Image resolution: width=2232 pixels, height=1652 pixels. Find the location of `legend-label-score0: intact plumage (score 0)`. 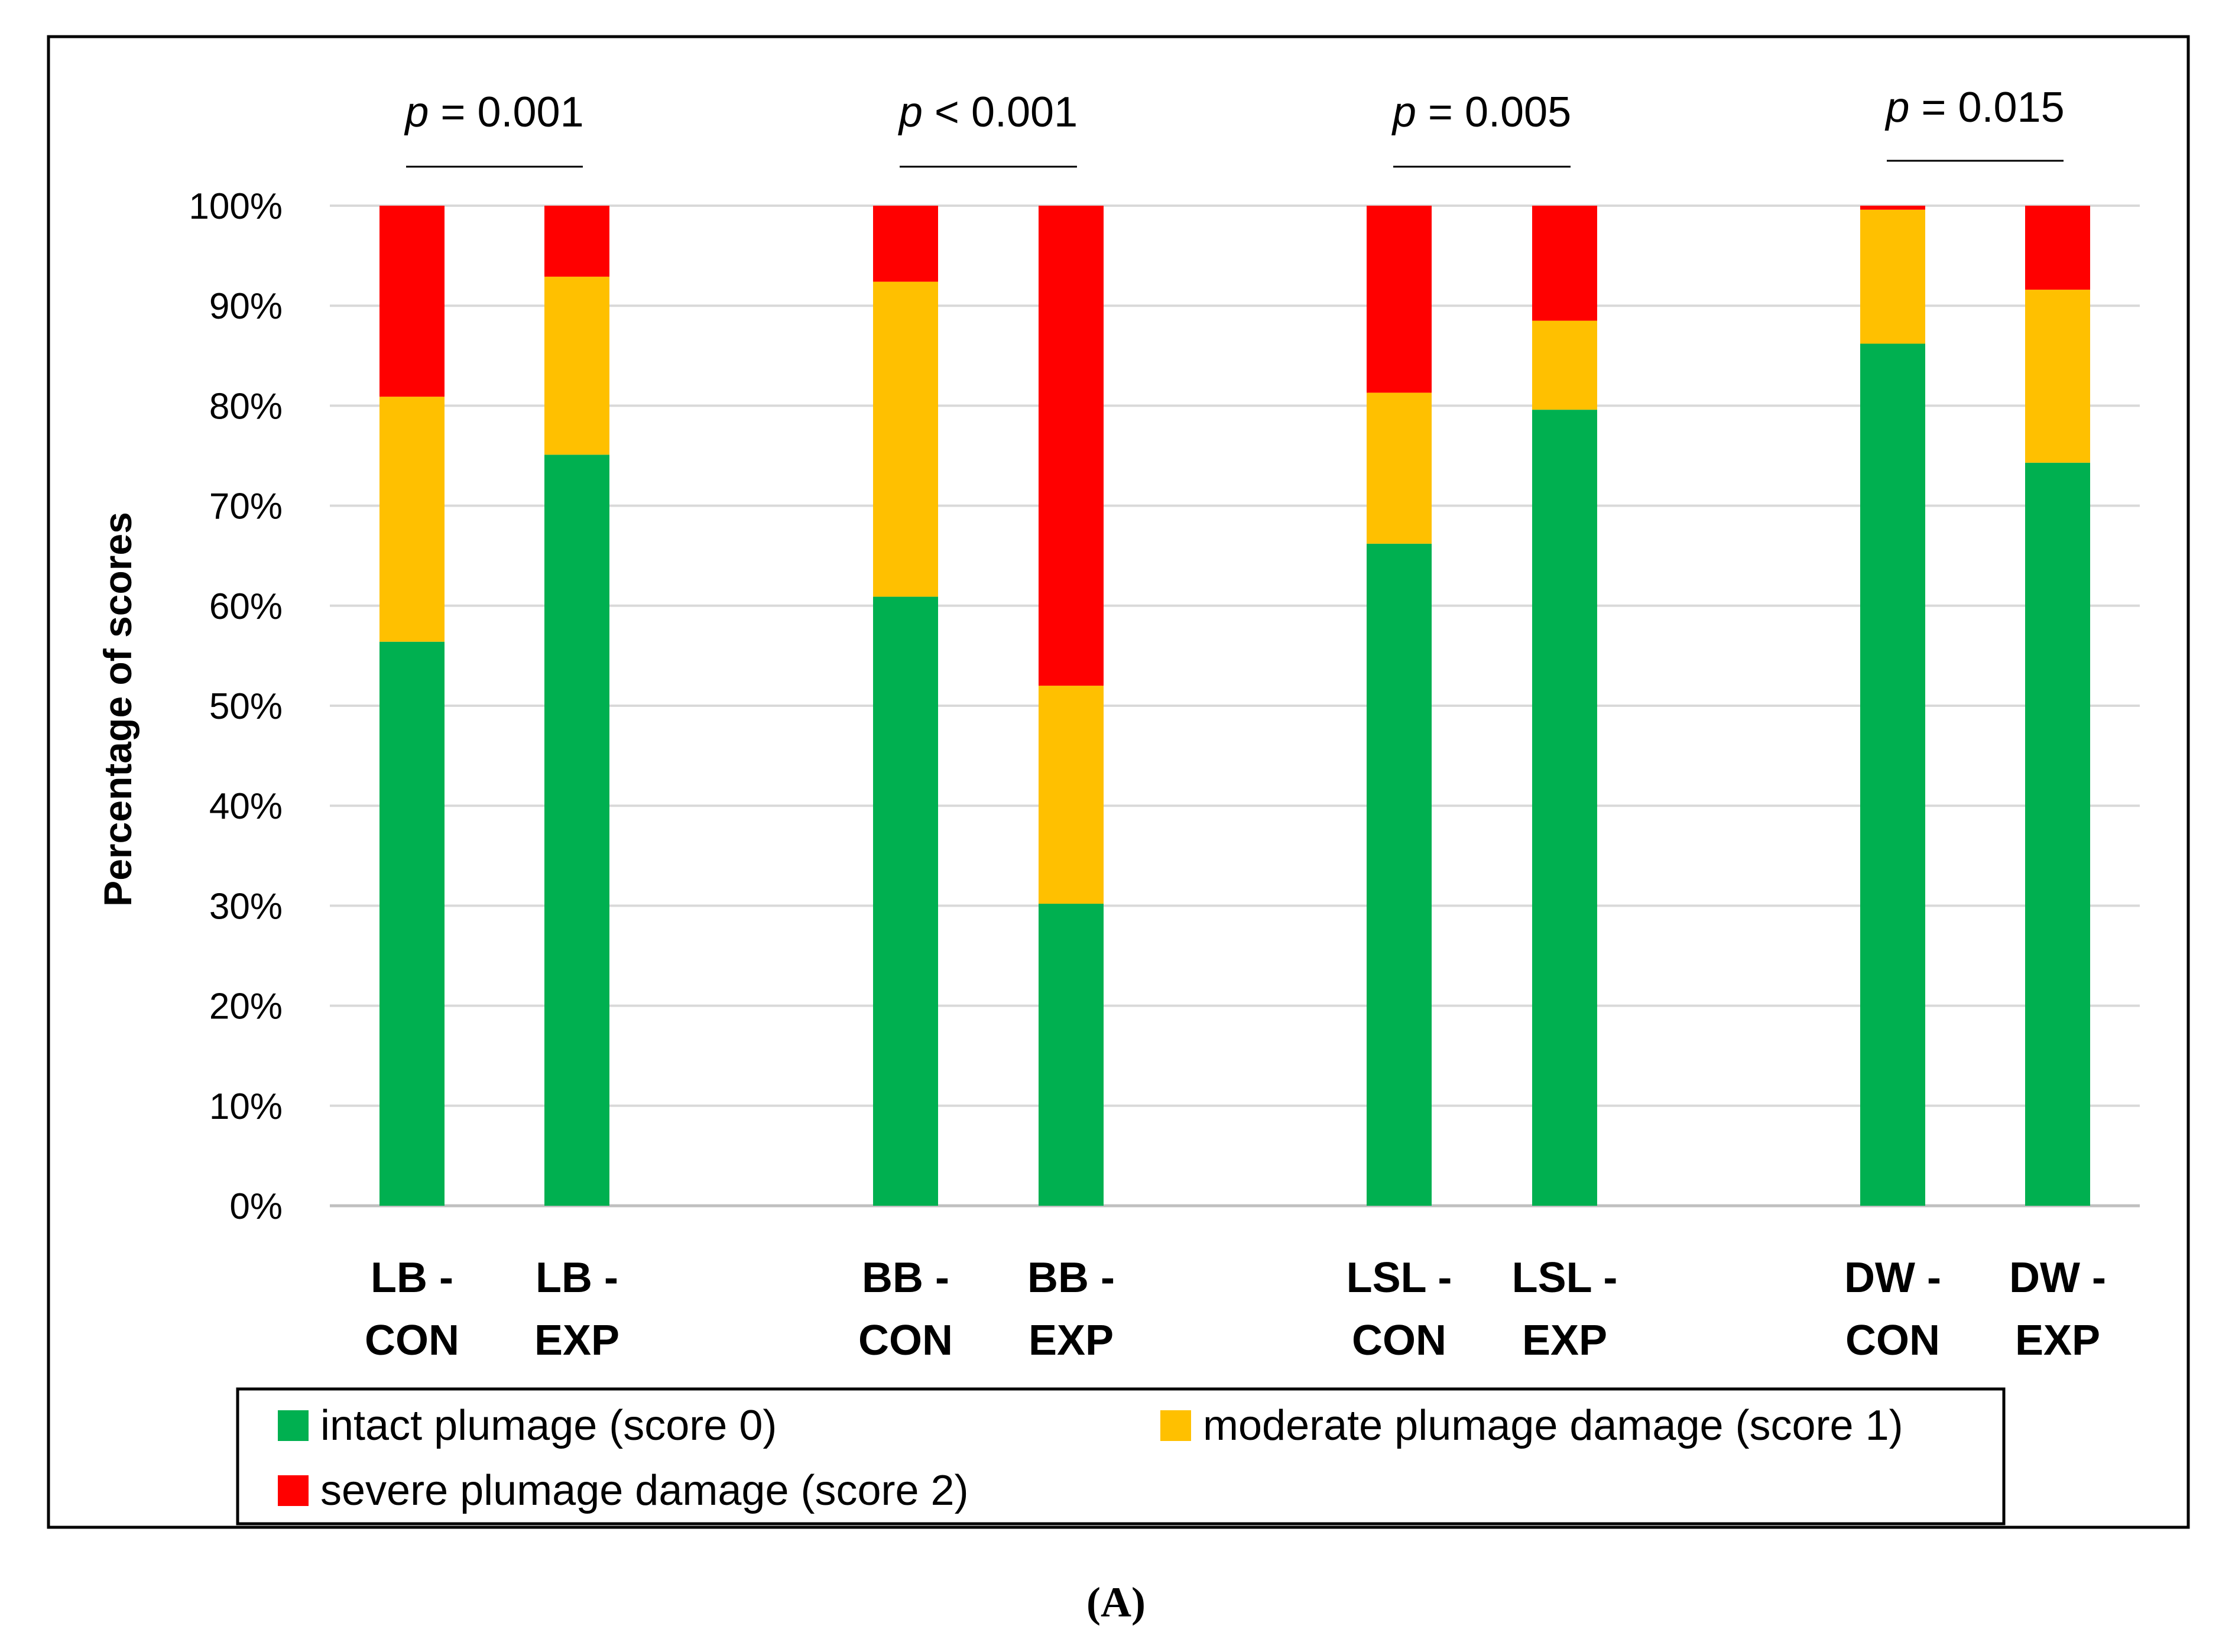

legend-label-score0: intact plumage (score 0) is located at coordinates (548, 1426).